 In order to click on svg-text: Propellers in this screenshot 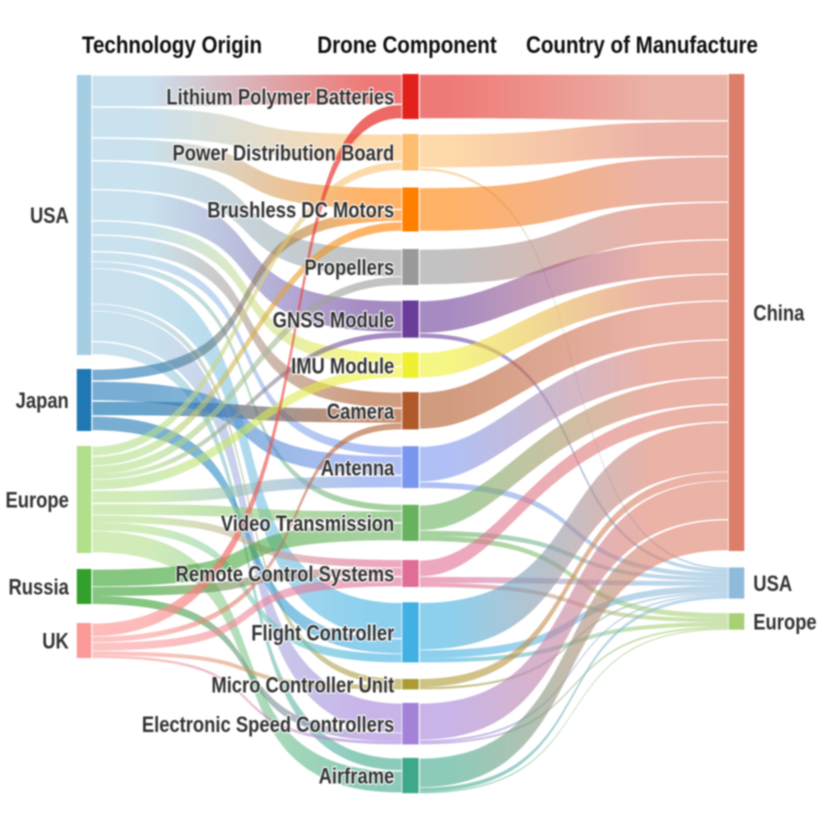, I will do `click(349, 268)`.